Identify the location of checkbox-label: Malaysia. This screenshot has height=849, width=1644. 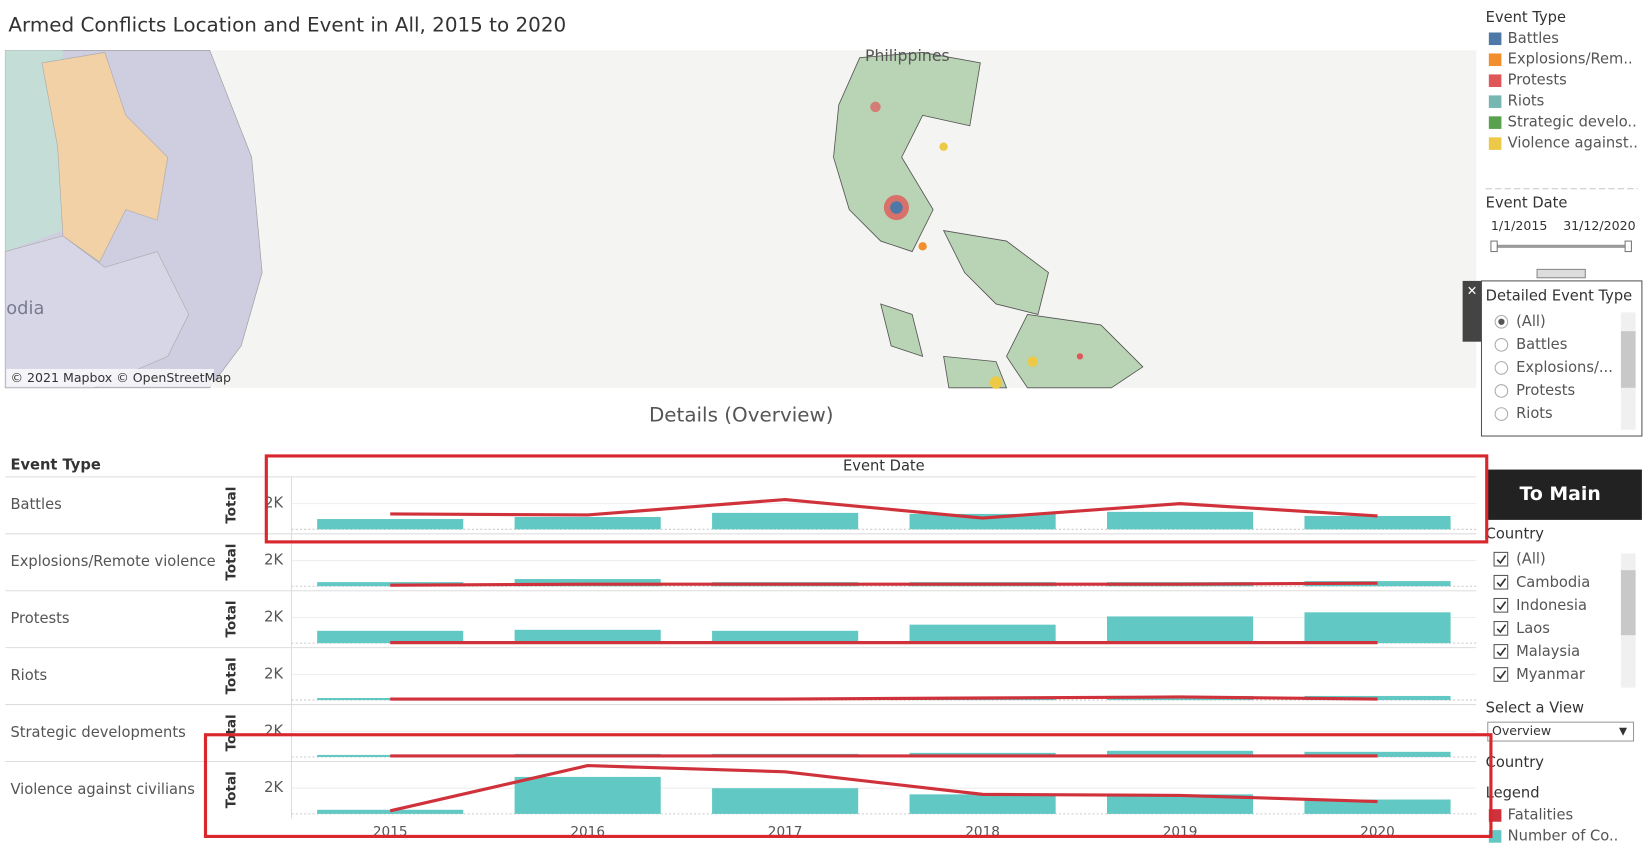
(1548, 651).